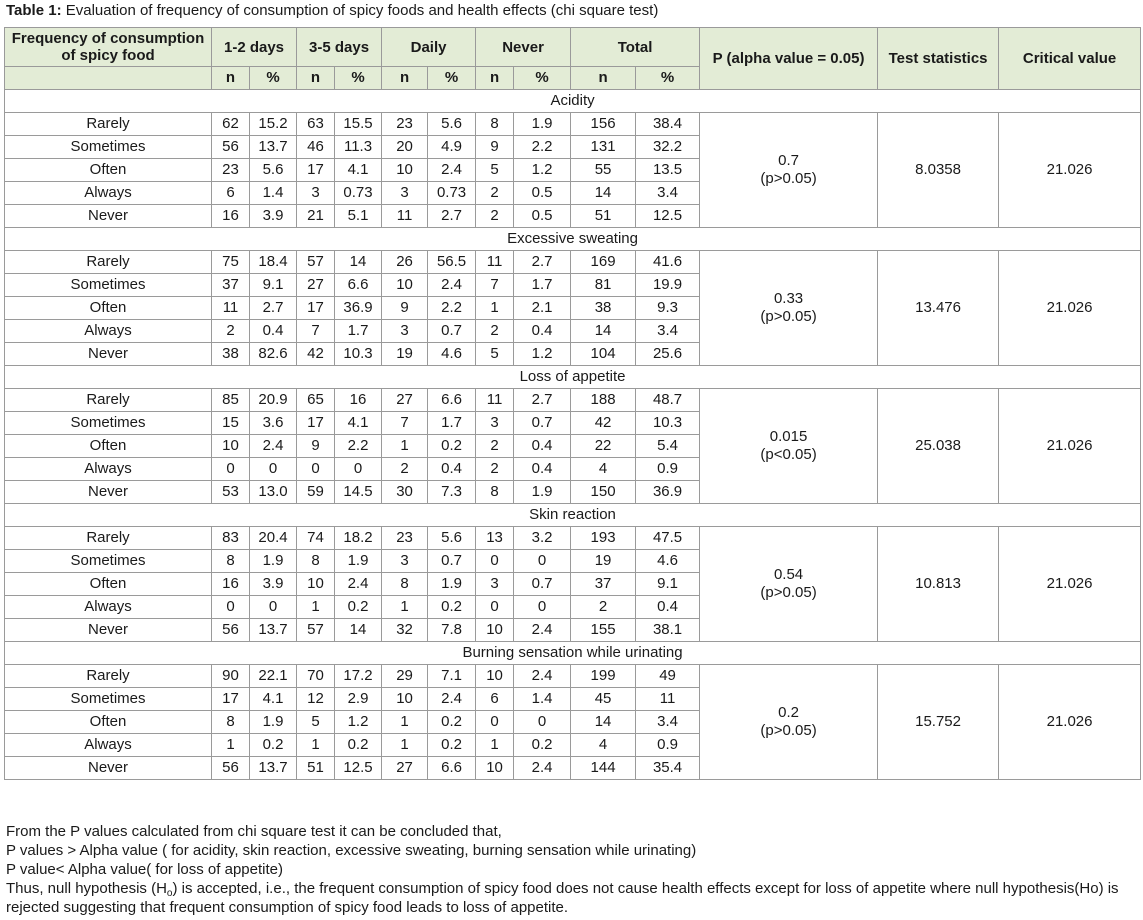 Image resolution: width=1143 pixels, height=920 pixels. I want to click on table-cell: 4, so click(603, 745).